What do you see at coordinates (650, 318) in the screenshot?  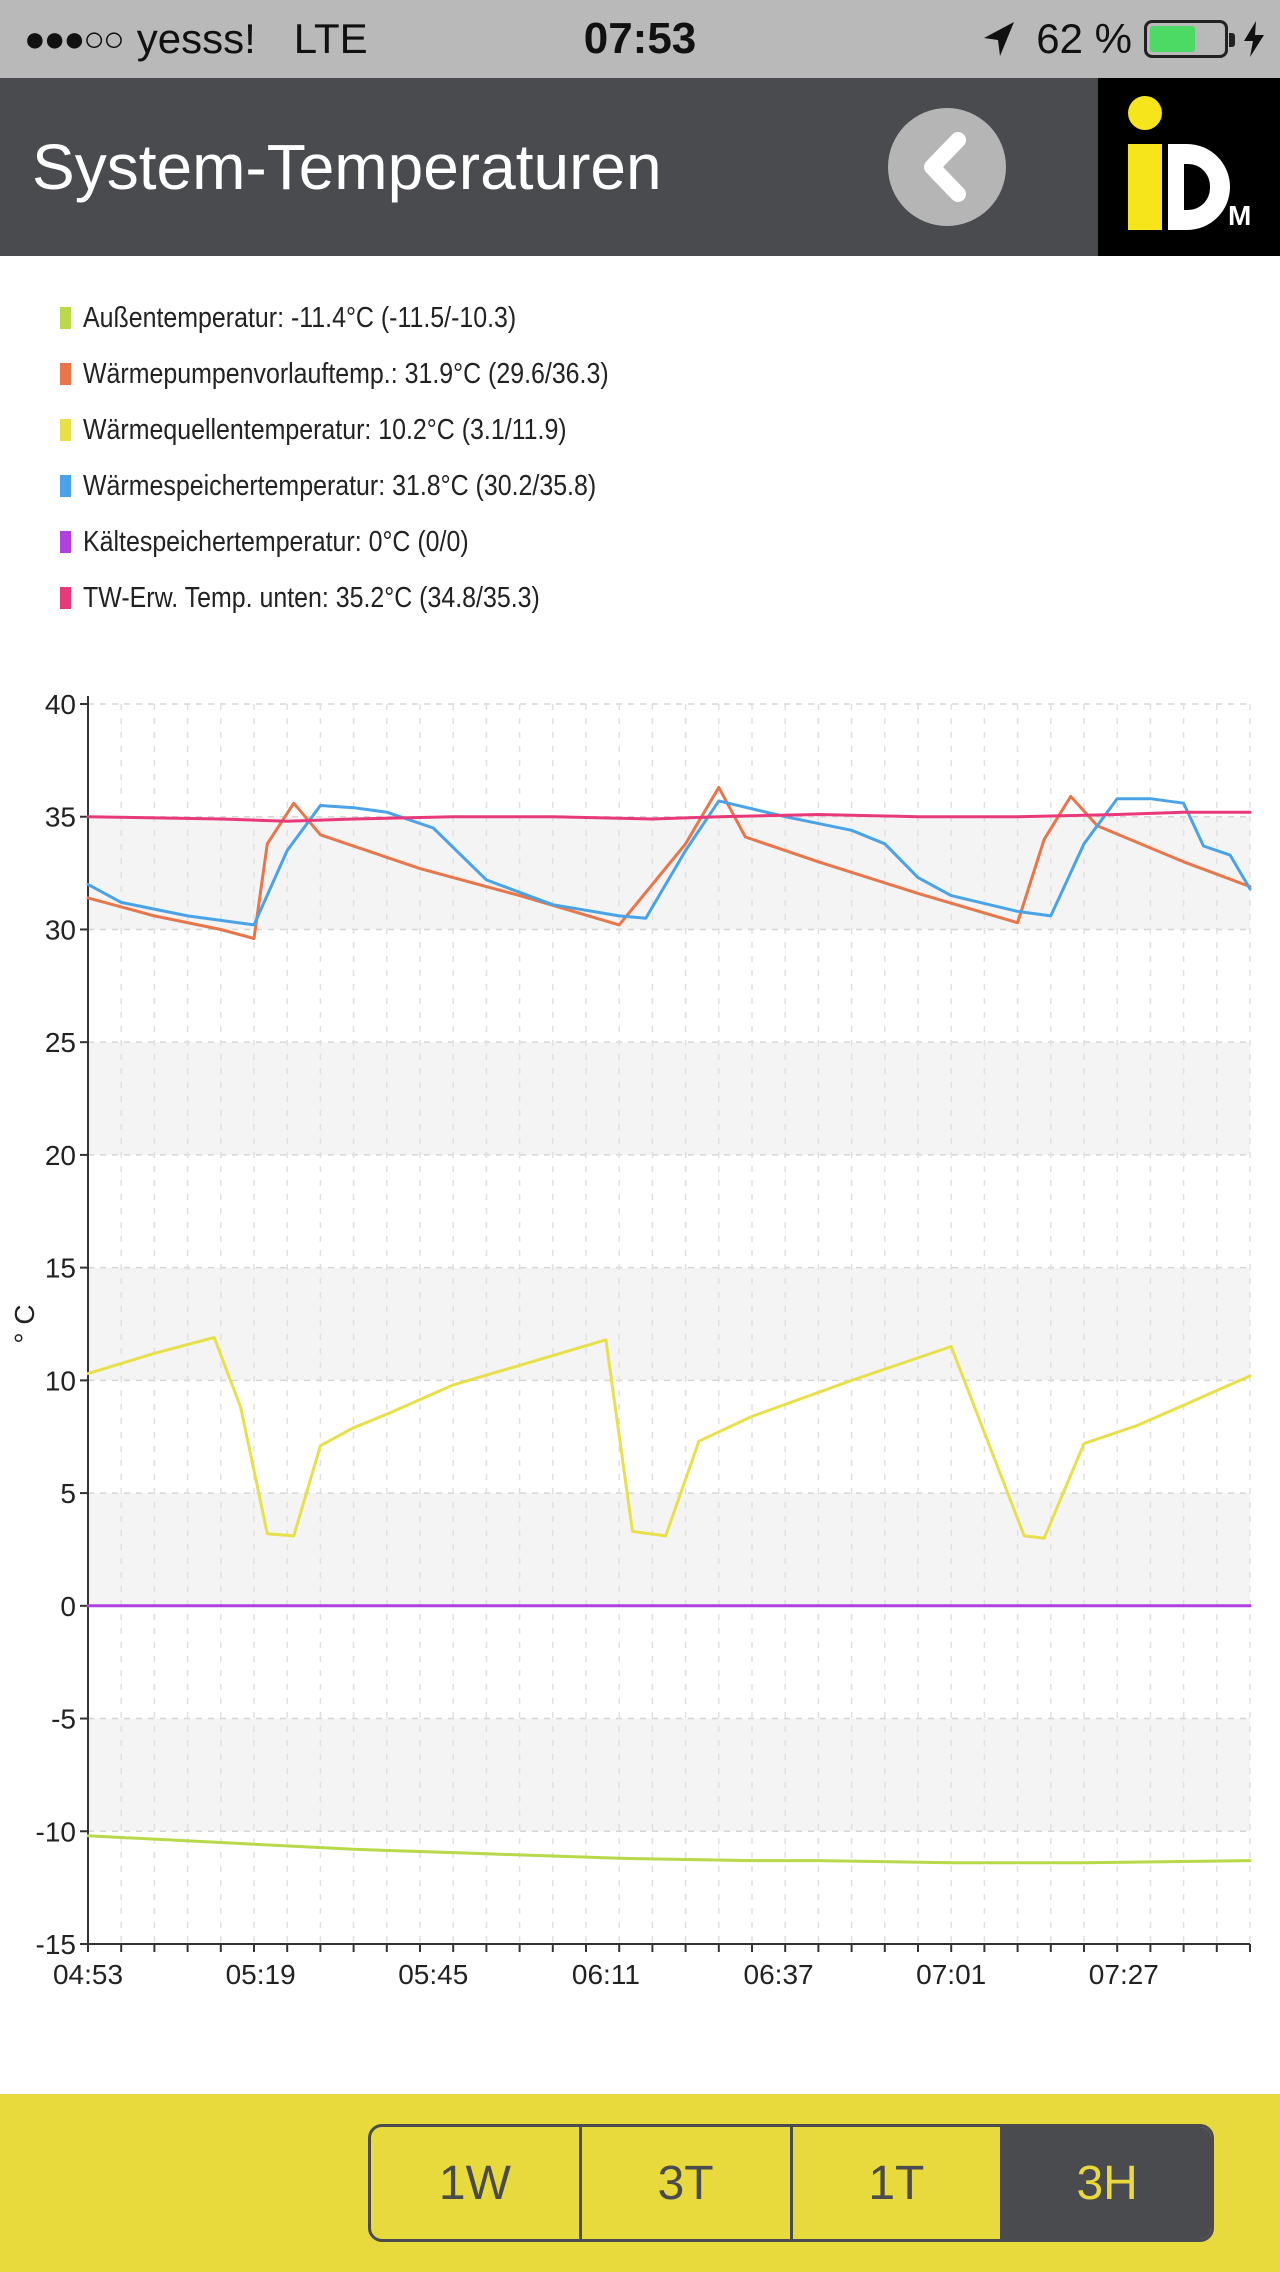 I see `legend-item: Außentemperatur: -11.4°C (-11.5/-10.3)` at bounding box center [650, 318].